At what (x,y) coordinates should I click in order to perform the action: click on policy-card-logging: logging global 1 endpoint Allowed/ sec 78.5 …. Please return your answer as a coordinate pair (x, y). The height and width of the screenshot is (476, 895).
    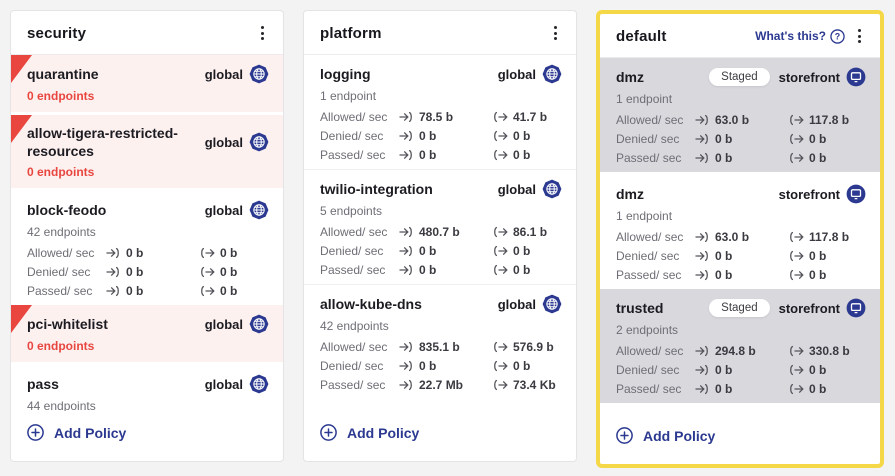
    Looking at the image, I should click on (440, 112).